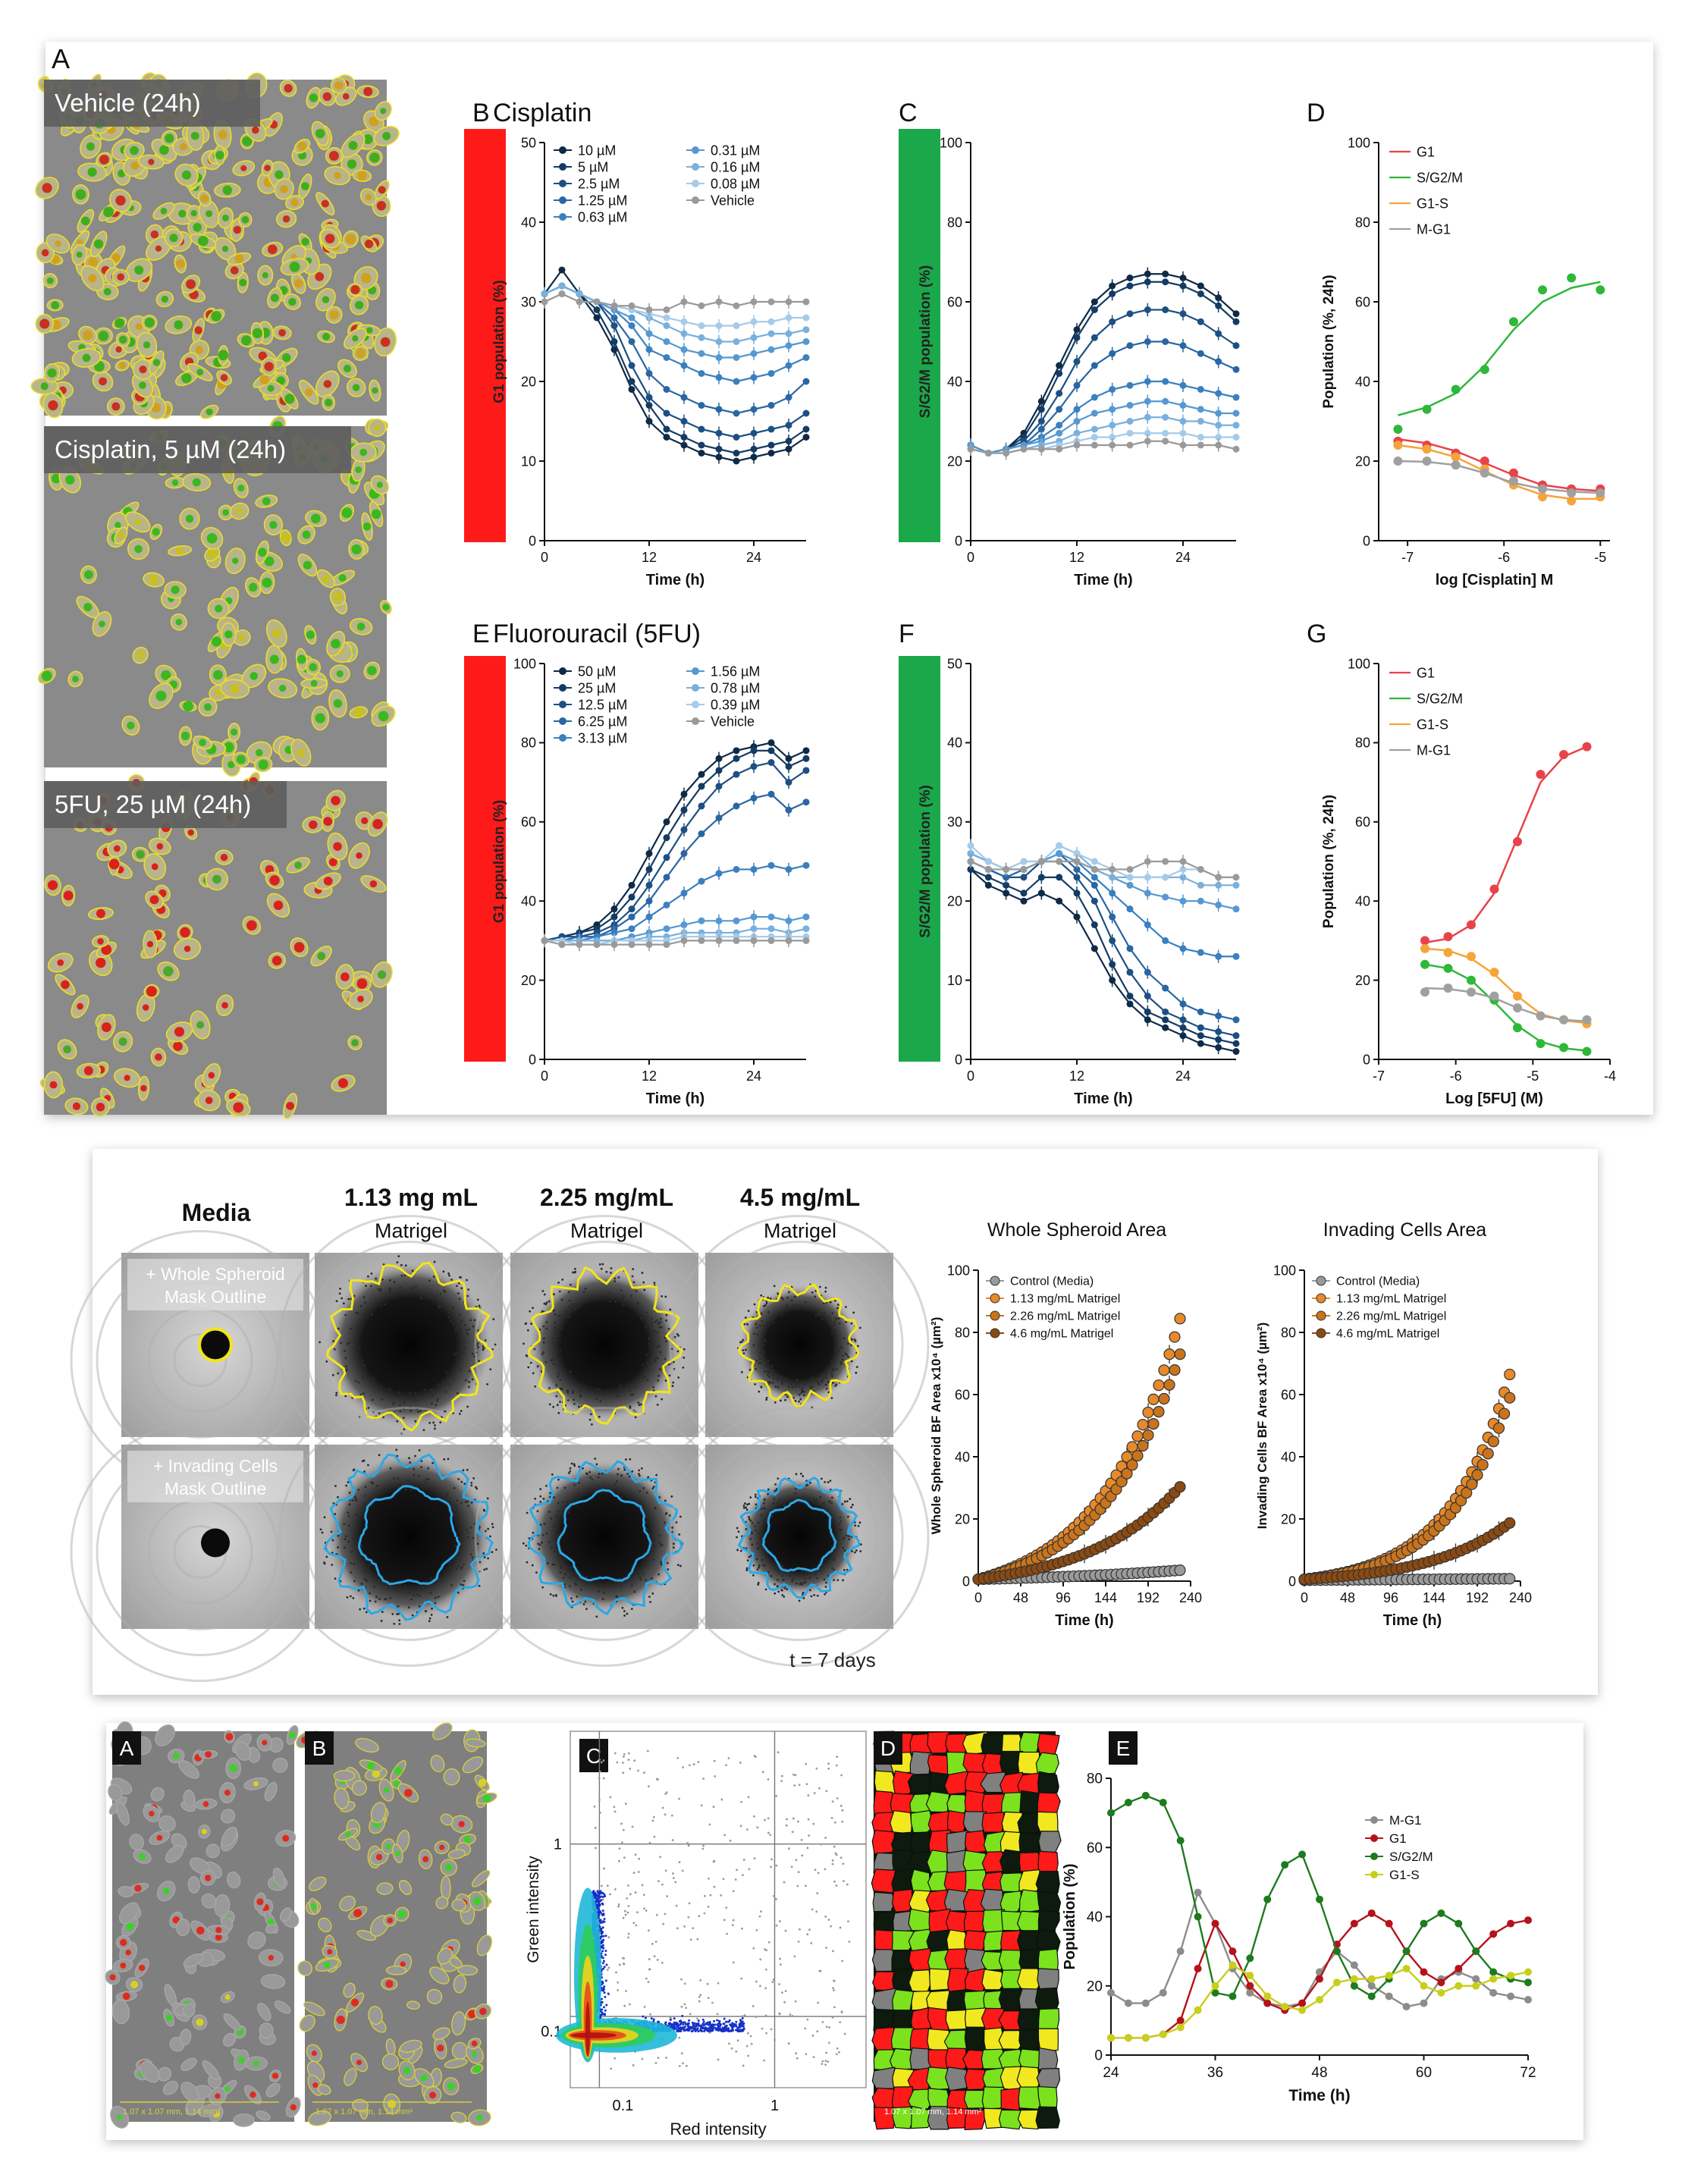  What do you see at coordinates (127, 1748) in the screenshot?
I see `panel-letter-box` at bounding box center [127, 1748].